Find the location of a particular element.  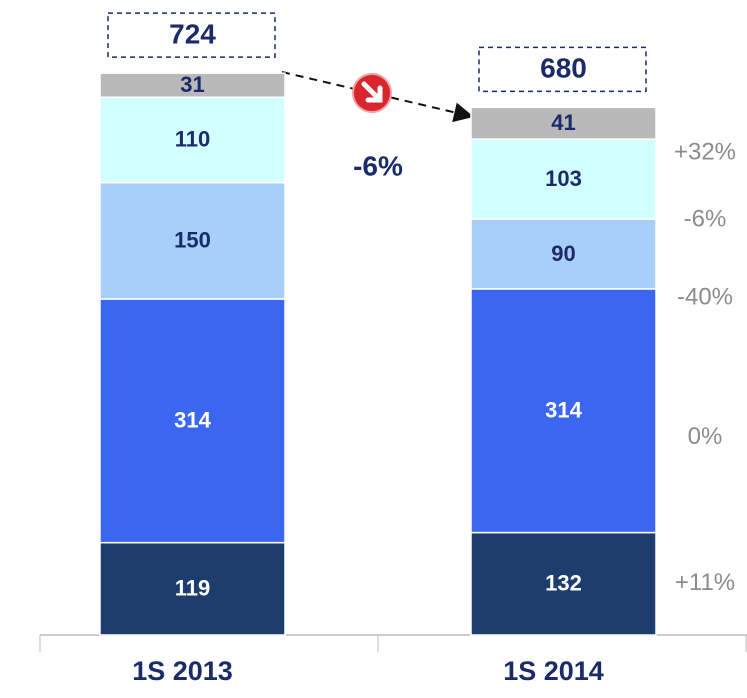

segment-label: 110 is located at coordinates (193, 139).